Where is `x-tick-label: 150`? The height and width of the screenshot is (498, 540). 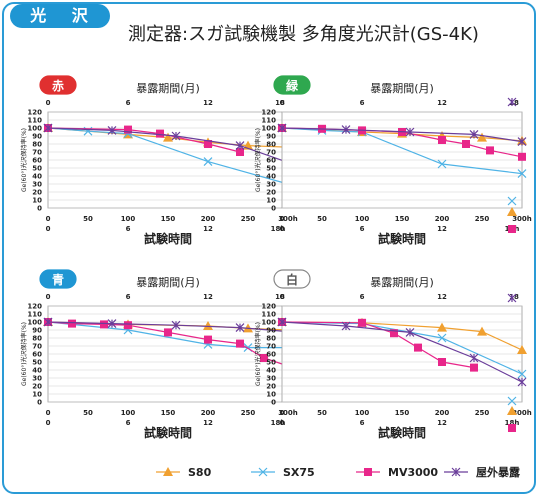
x-tick-label: 150 is located at coordinates (402, 413).